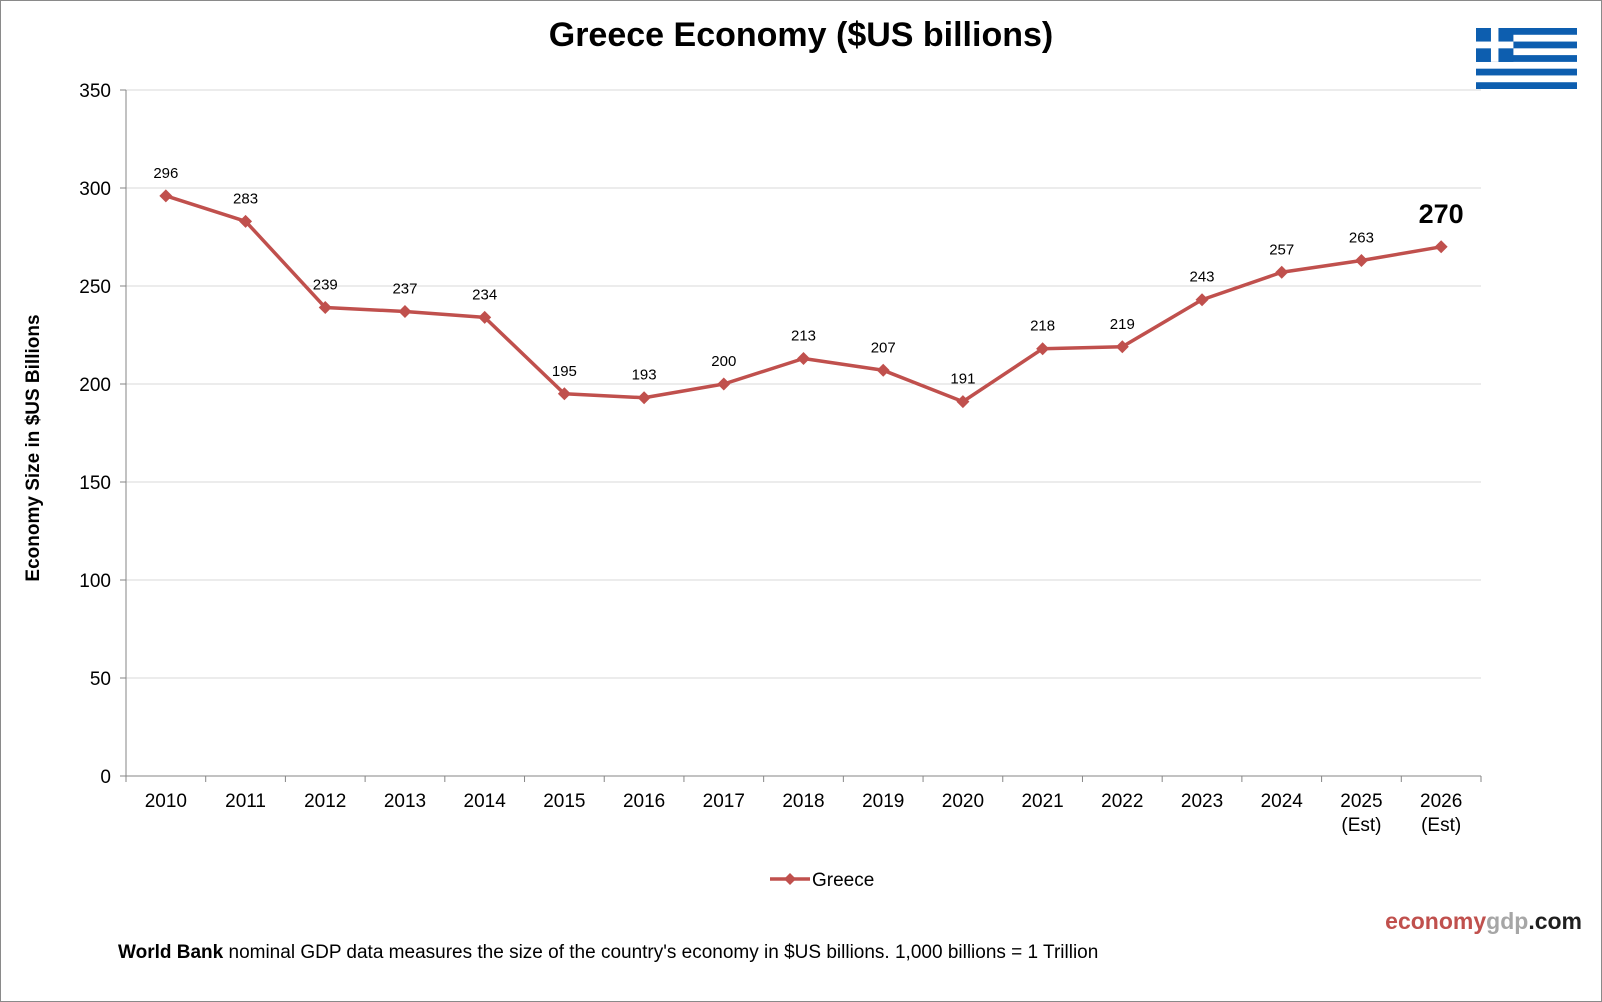  What do you see at coordinates (801, 35) in the screenshot?
I see `chart-title: Greece Economy ($US billions)` at bounding box center [801, 35].